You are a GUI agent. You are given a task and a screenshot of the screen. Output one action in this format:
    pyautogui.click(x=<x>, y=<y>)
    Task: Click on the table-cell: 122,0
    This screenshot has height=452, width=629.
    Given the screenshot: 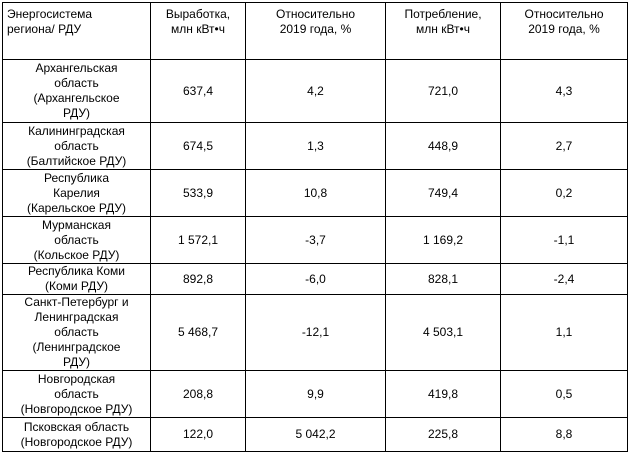 What is the action you would take?
    pyautogui.click(x=198, y=434)
    